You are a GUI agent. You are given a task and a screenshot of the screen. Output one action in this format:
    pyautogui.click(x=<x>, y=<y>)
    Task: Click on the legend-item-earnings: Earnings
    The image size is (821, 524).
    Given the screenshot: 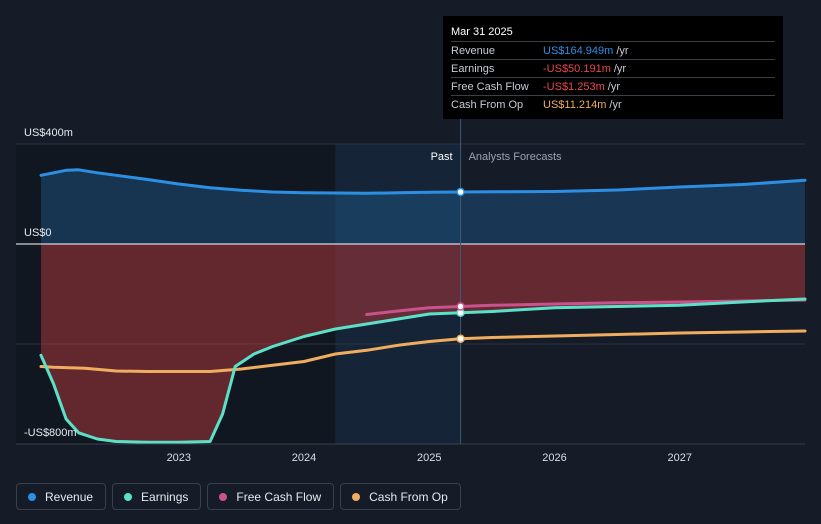 What is the action you would take?
    pyautogui.click(x=157, y=496)
    